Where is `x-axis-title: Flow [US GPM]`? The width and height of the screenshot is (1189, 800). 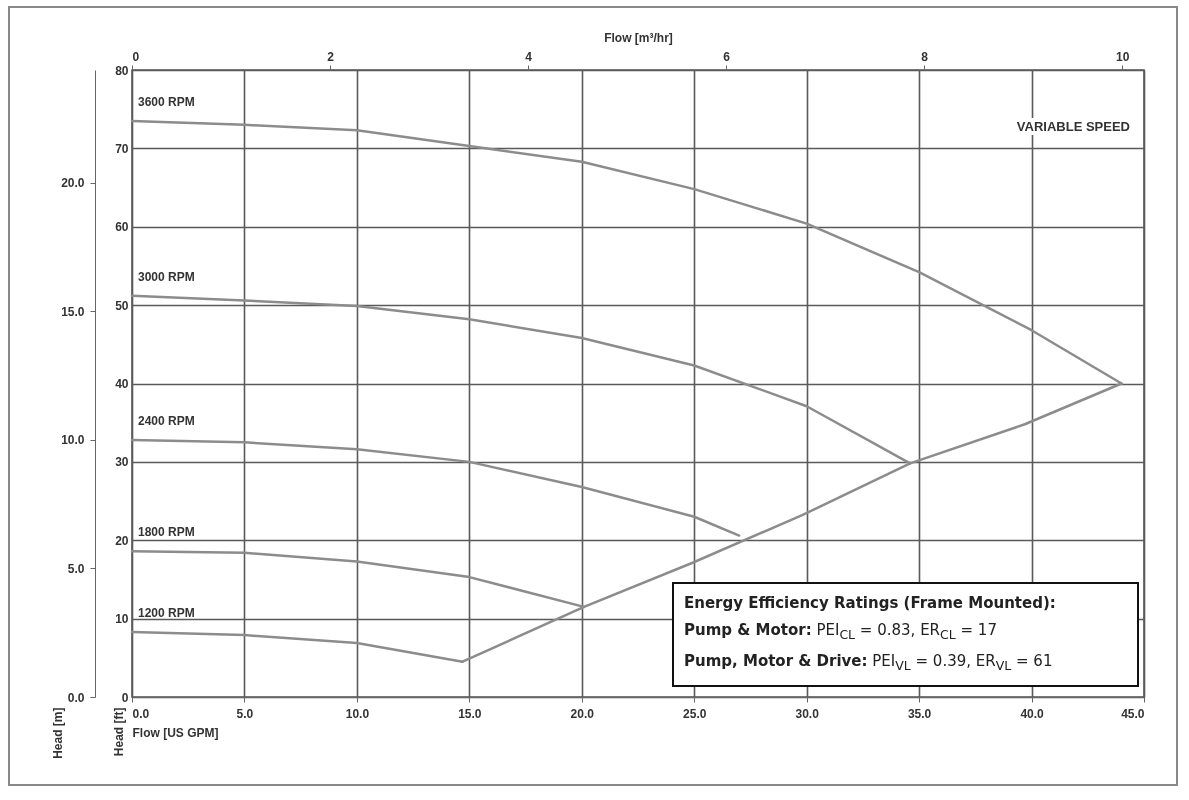
x-axis-title: Flow [US GPM] is located at coordinates (175, 732).